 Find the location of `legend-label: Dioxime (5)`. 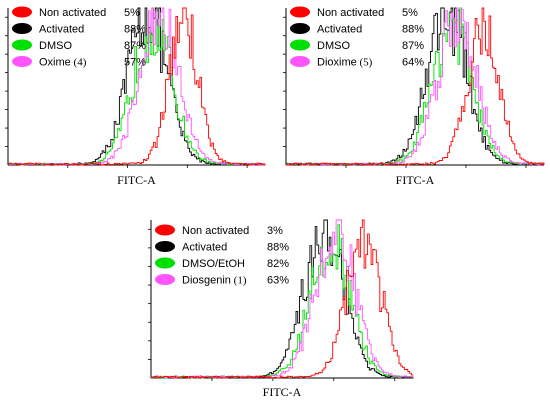

legend-label: Dioxime (5) is located at coordinates (345, 63).